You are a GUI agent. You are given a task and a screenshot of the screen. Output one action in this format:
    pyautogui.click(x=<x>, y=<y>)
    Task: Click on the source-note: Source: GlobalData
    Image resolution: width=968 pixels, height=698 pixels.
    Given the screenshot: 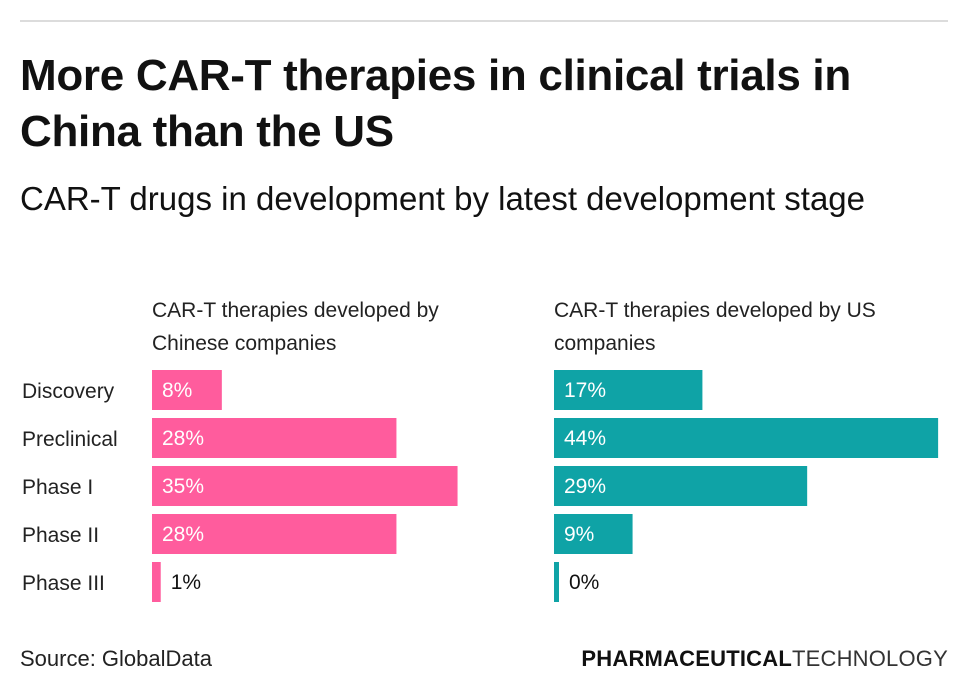 What is the action you would take?
    pyautogui.click(x=116, y=658)
    